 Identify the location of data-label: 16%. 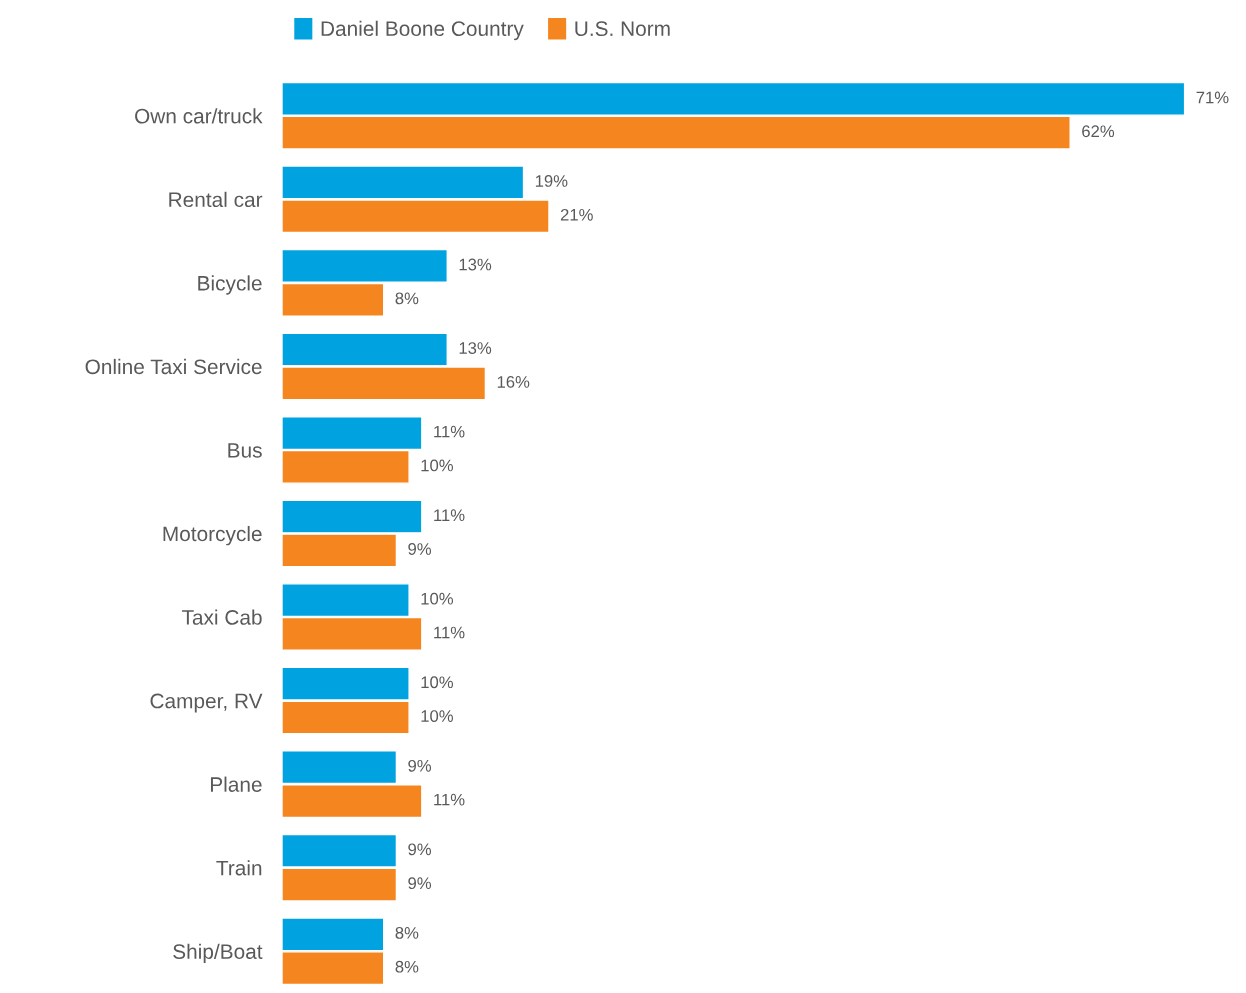
(513, 382).